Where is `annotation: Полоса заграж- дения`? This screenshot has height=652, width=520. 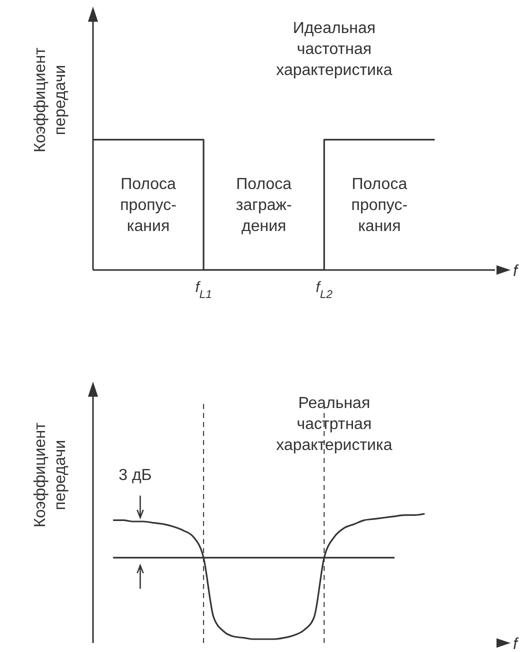 annotation: Полоса заграж- дения is located at coordinates (264, 205).